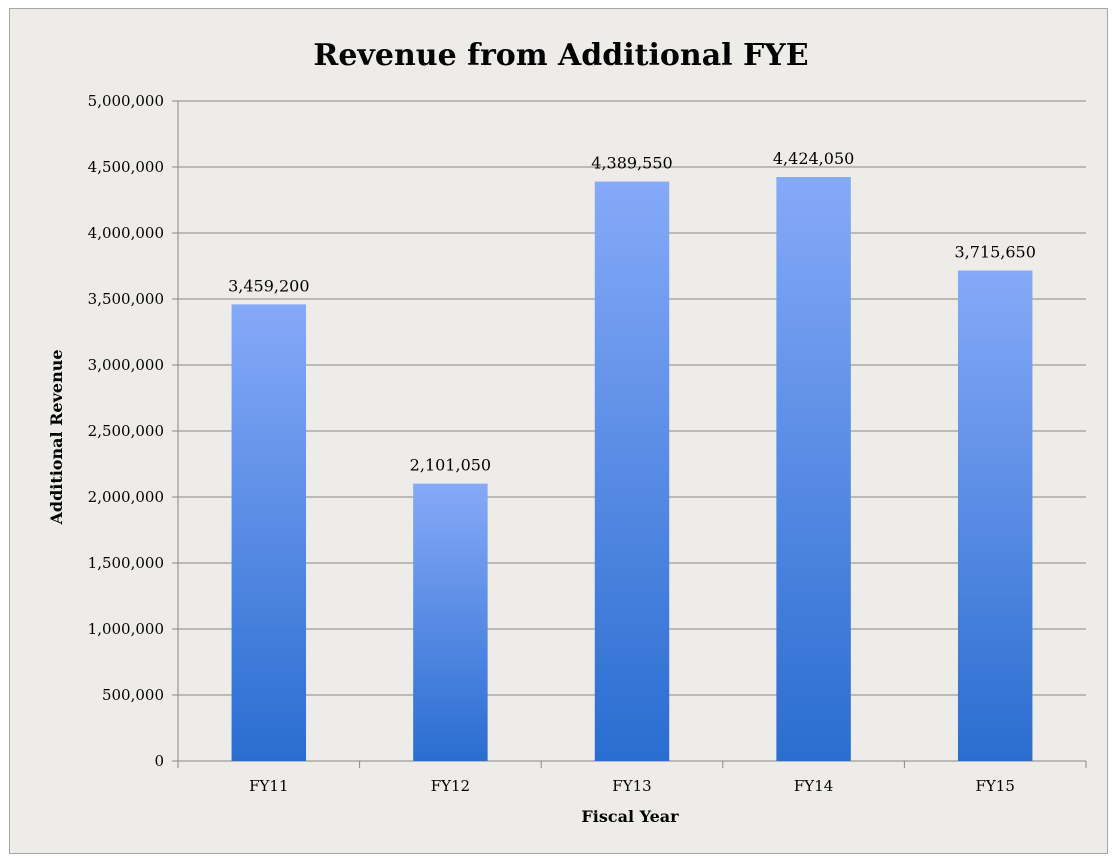  Describe the element at coordinates (269, 532) in the screenshot. I see `bar-fy11` at that location.